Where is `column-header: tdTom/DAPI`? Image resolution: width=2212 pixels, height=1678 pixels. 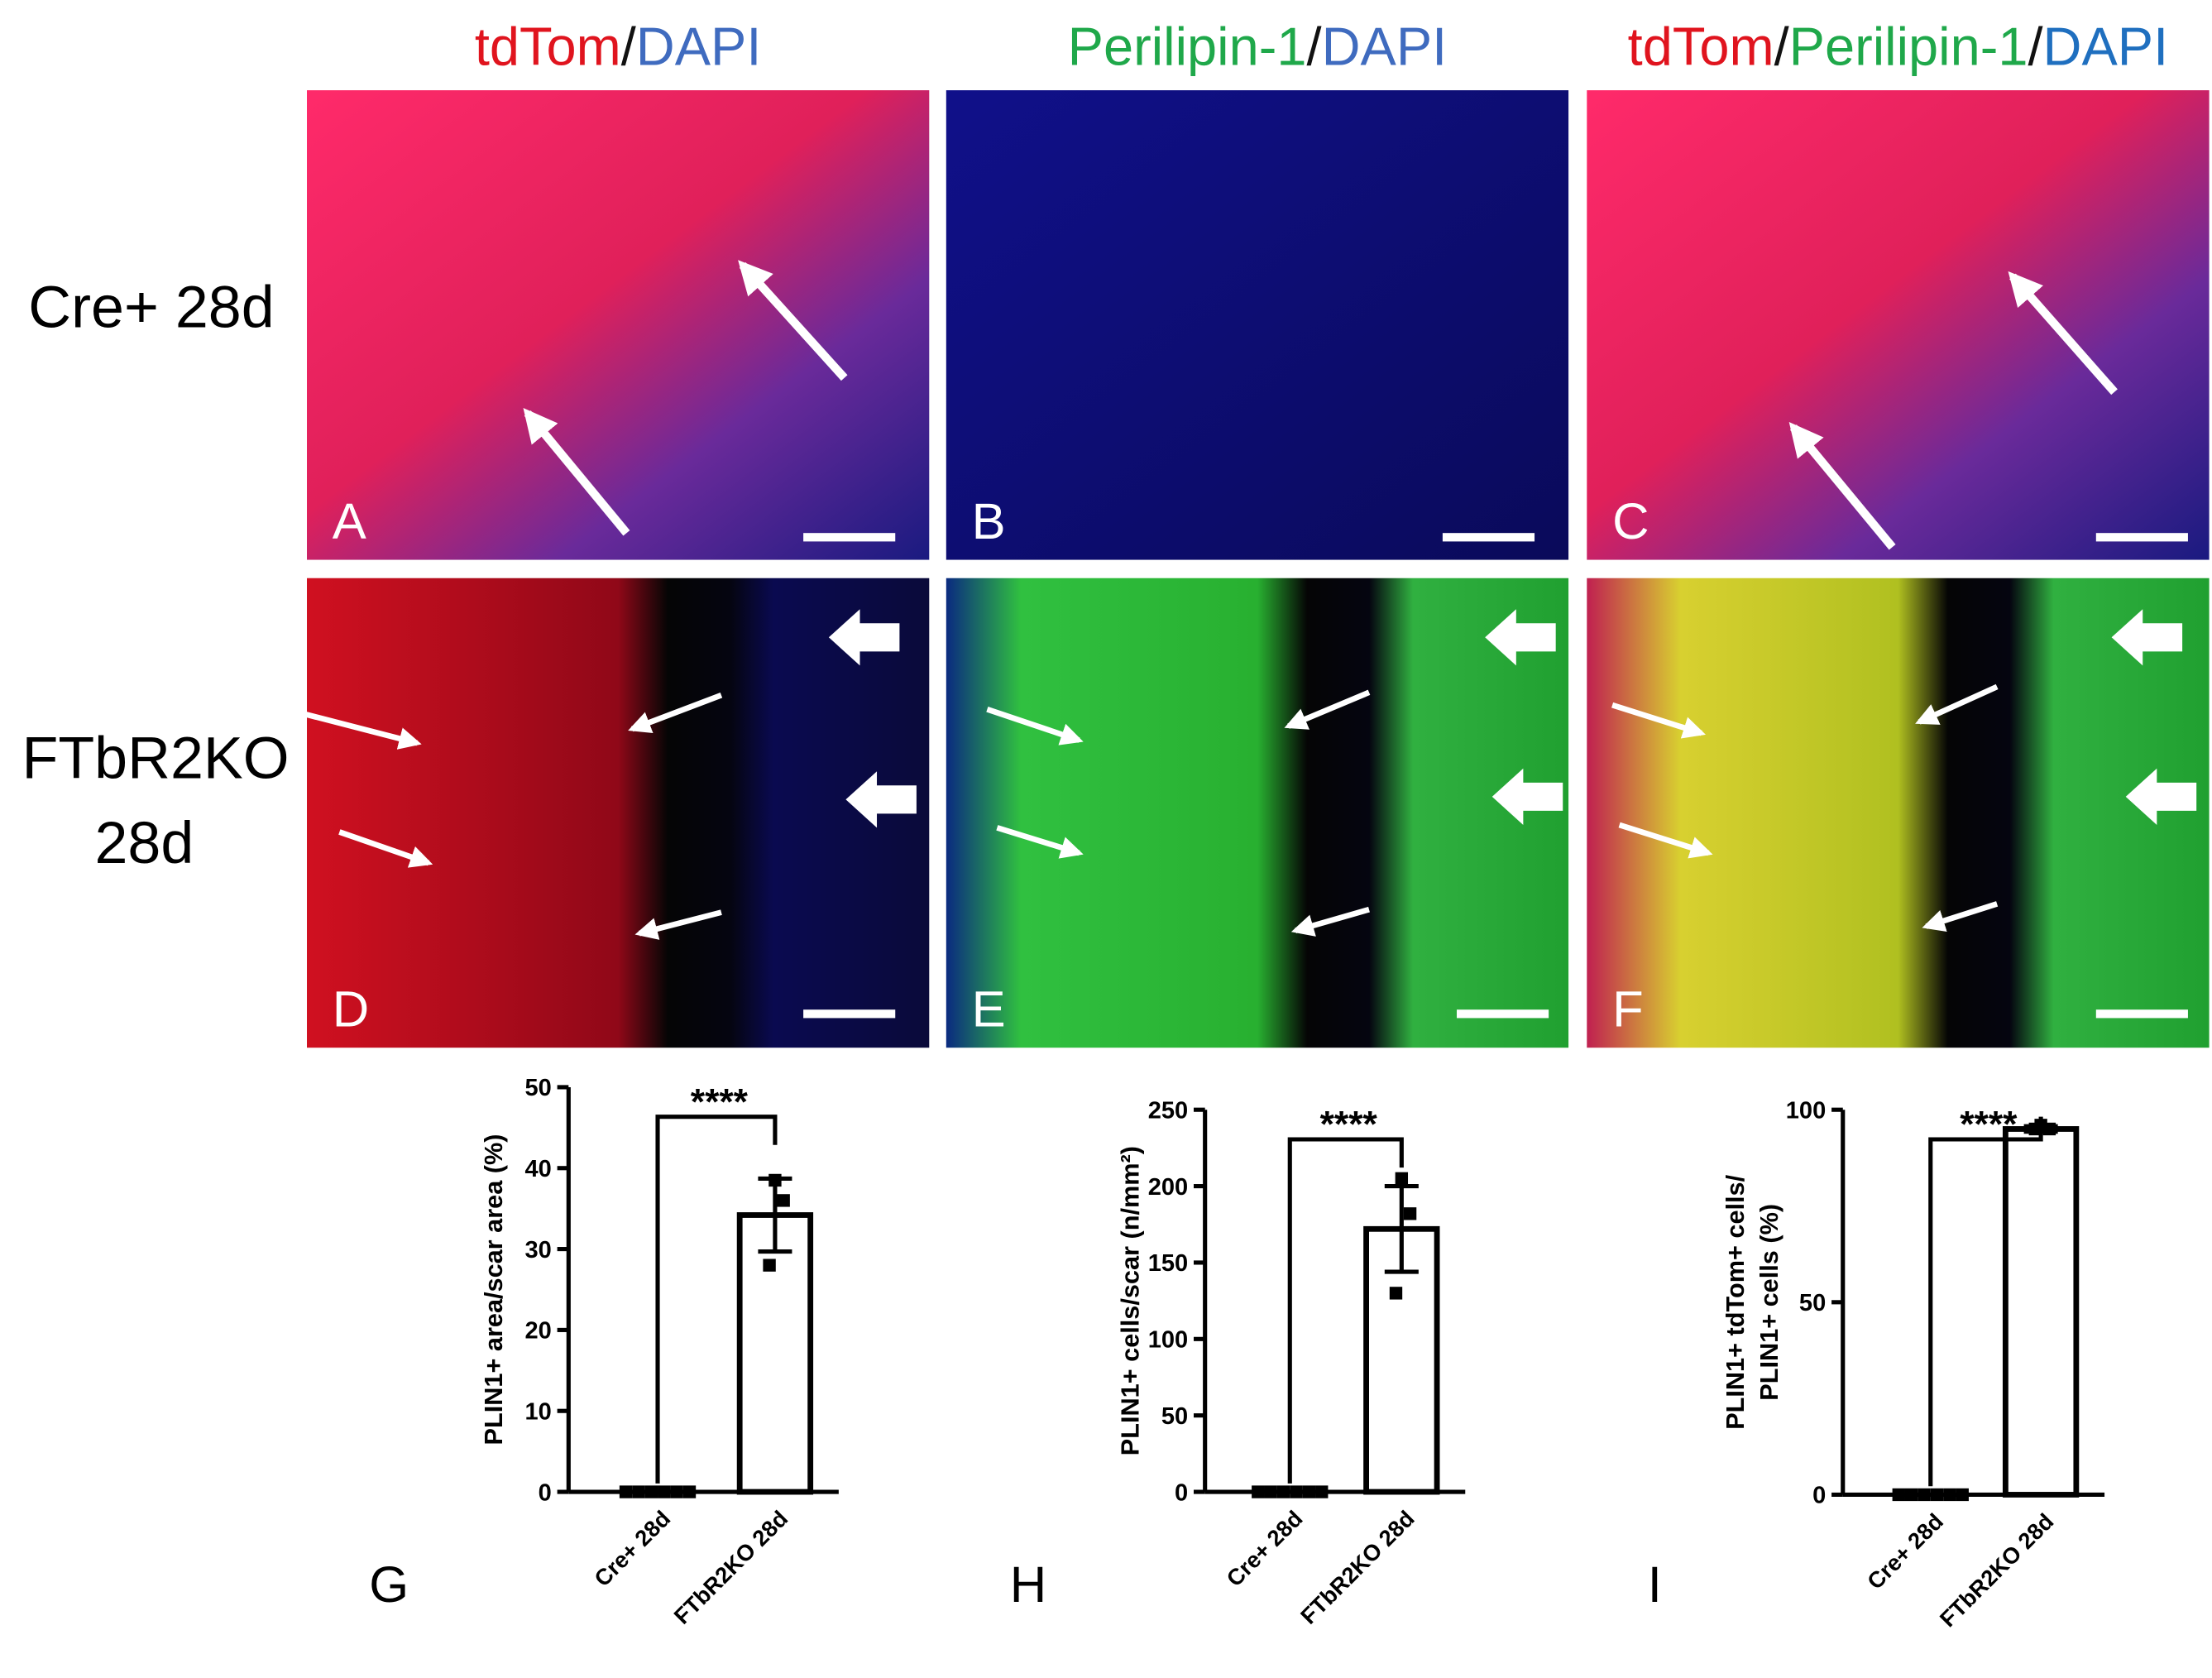 column-header: tdTom/DAPI is located at coordinates (618, 46).